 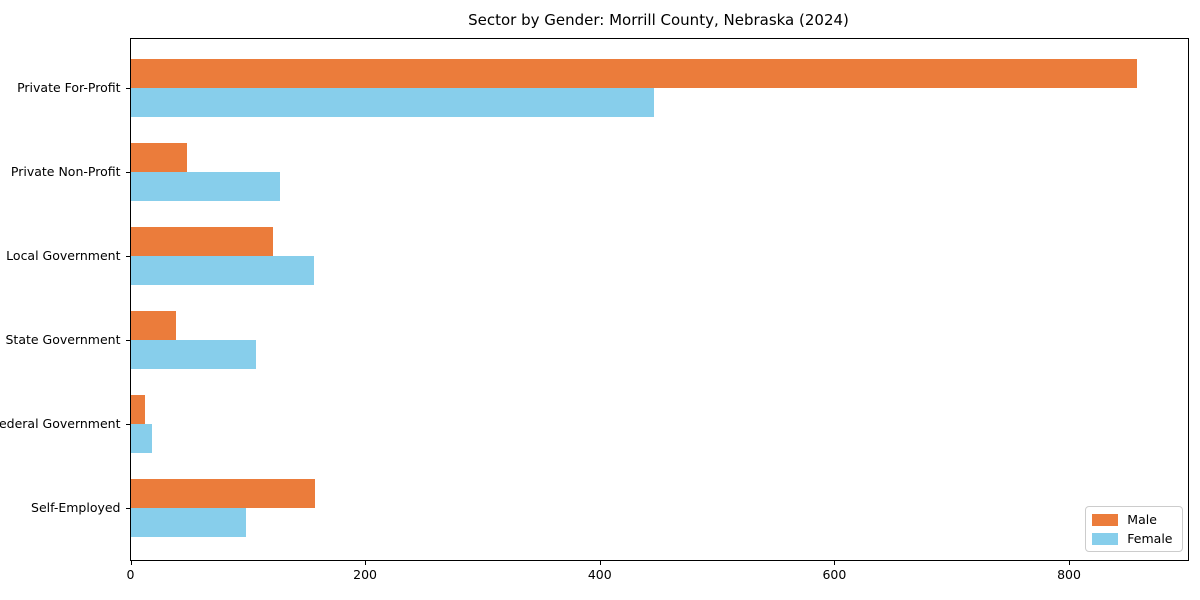 I want to click on bar-male-private-non-profit, so click(x=158, y=157).